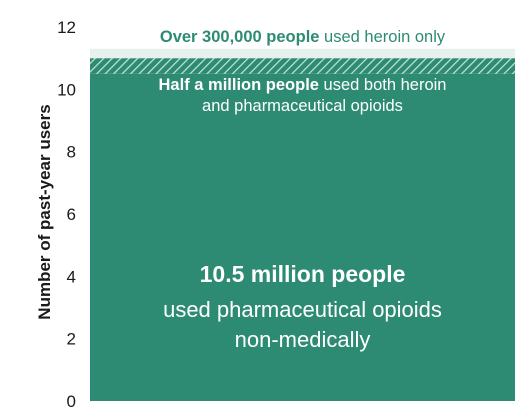 This screenshot has width=519, height=417. I want to click on y-tick-label: 0, so click(71, 401).